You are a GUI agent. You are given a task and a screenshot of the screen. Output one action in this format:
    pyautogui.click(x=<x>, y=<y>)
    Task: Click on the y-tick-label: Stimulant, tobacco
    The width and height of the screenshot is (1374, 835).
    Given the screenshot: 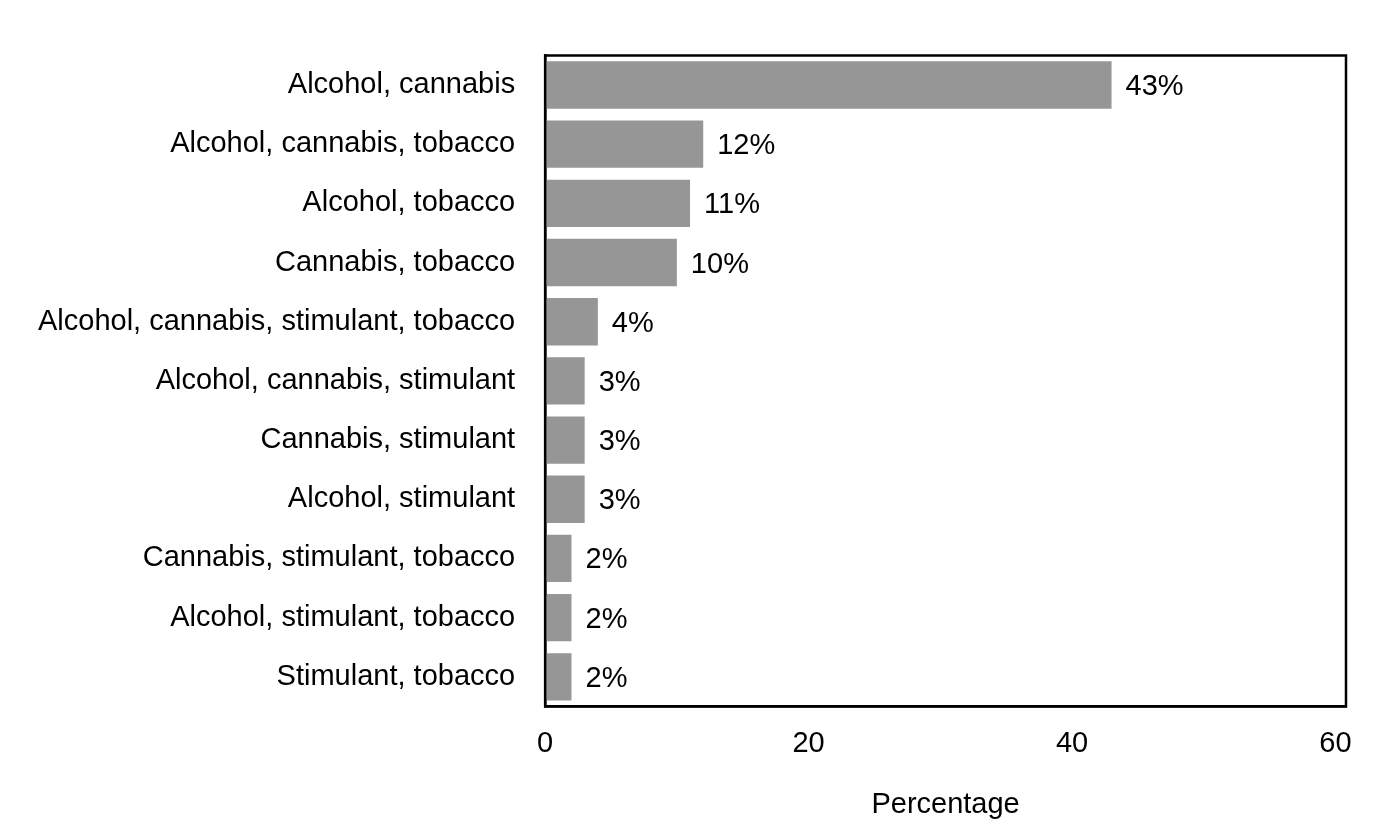 What is the action you would take?
    pyautogui.click(x=396, y=674)
    